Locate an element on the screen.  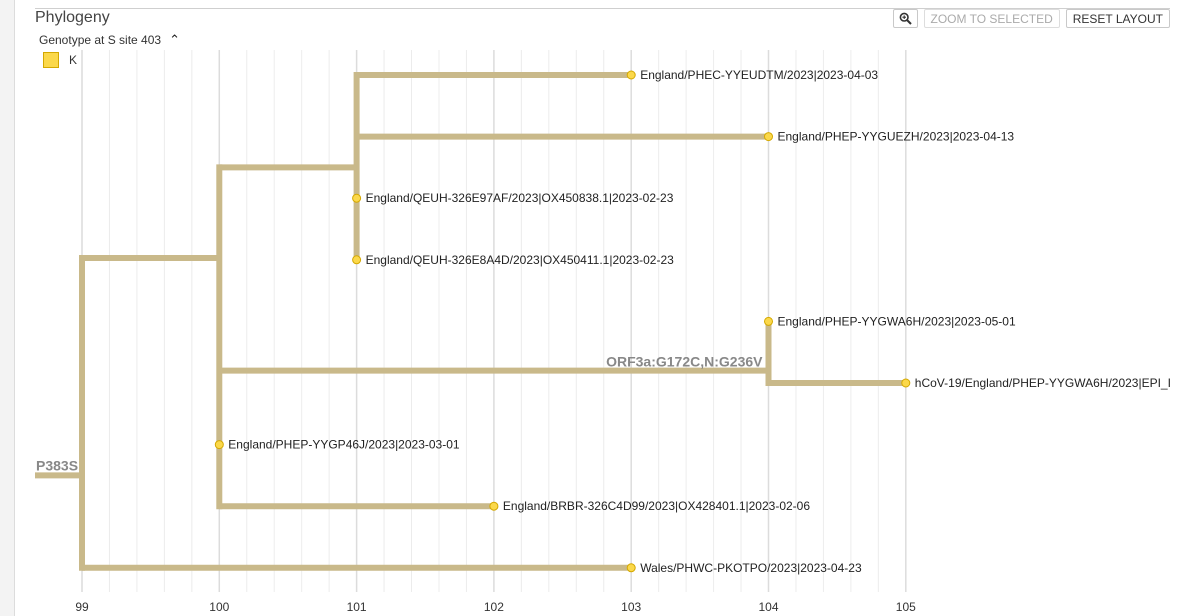
zoom-button is located at coordinates (905, 18).